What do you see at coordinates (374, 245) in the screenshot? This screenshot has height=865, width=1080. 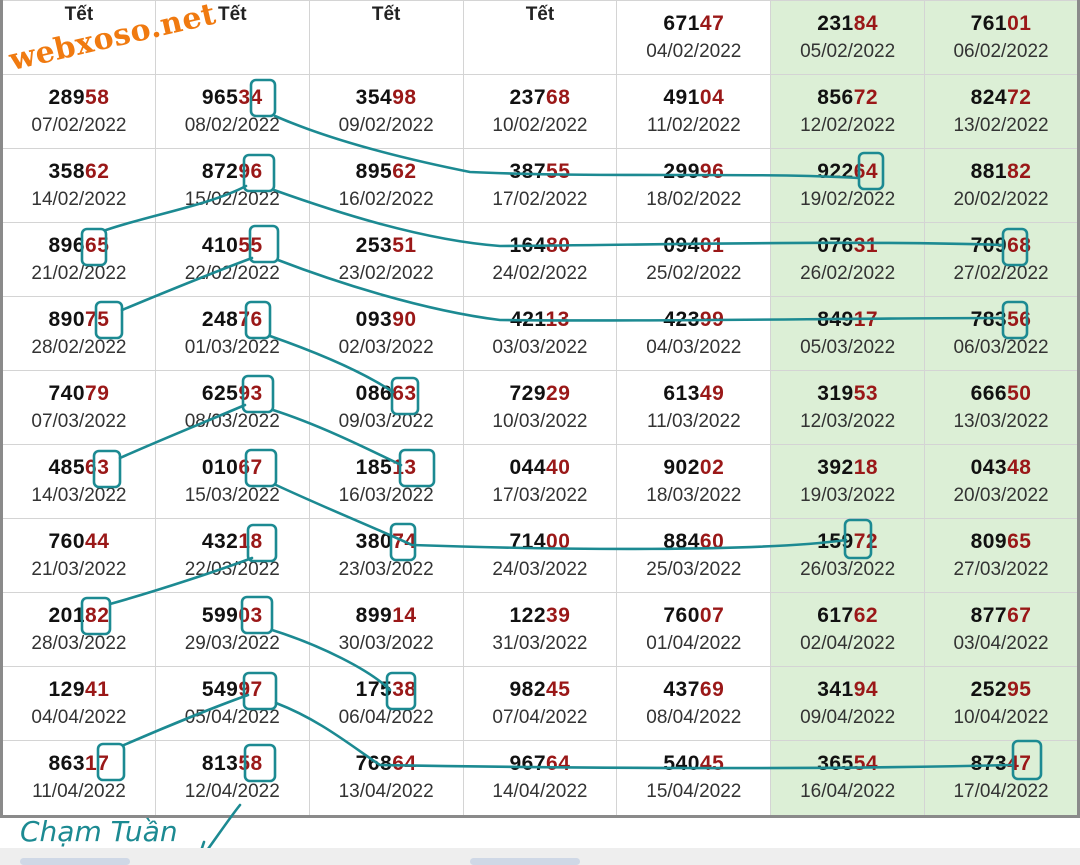 I see `number-head: 253` at bounding box center [374, 245].